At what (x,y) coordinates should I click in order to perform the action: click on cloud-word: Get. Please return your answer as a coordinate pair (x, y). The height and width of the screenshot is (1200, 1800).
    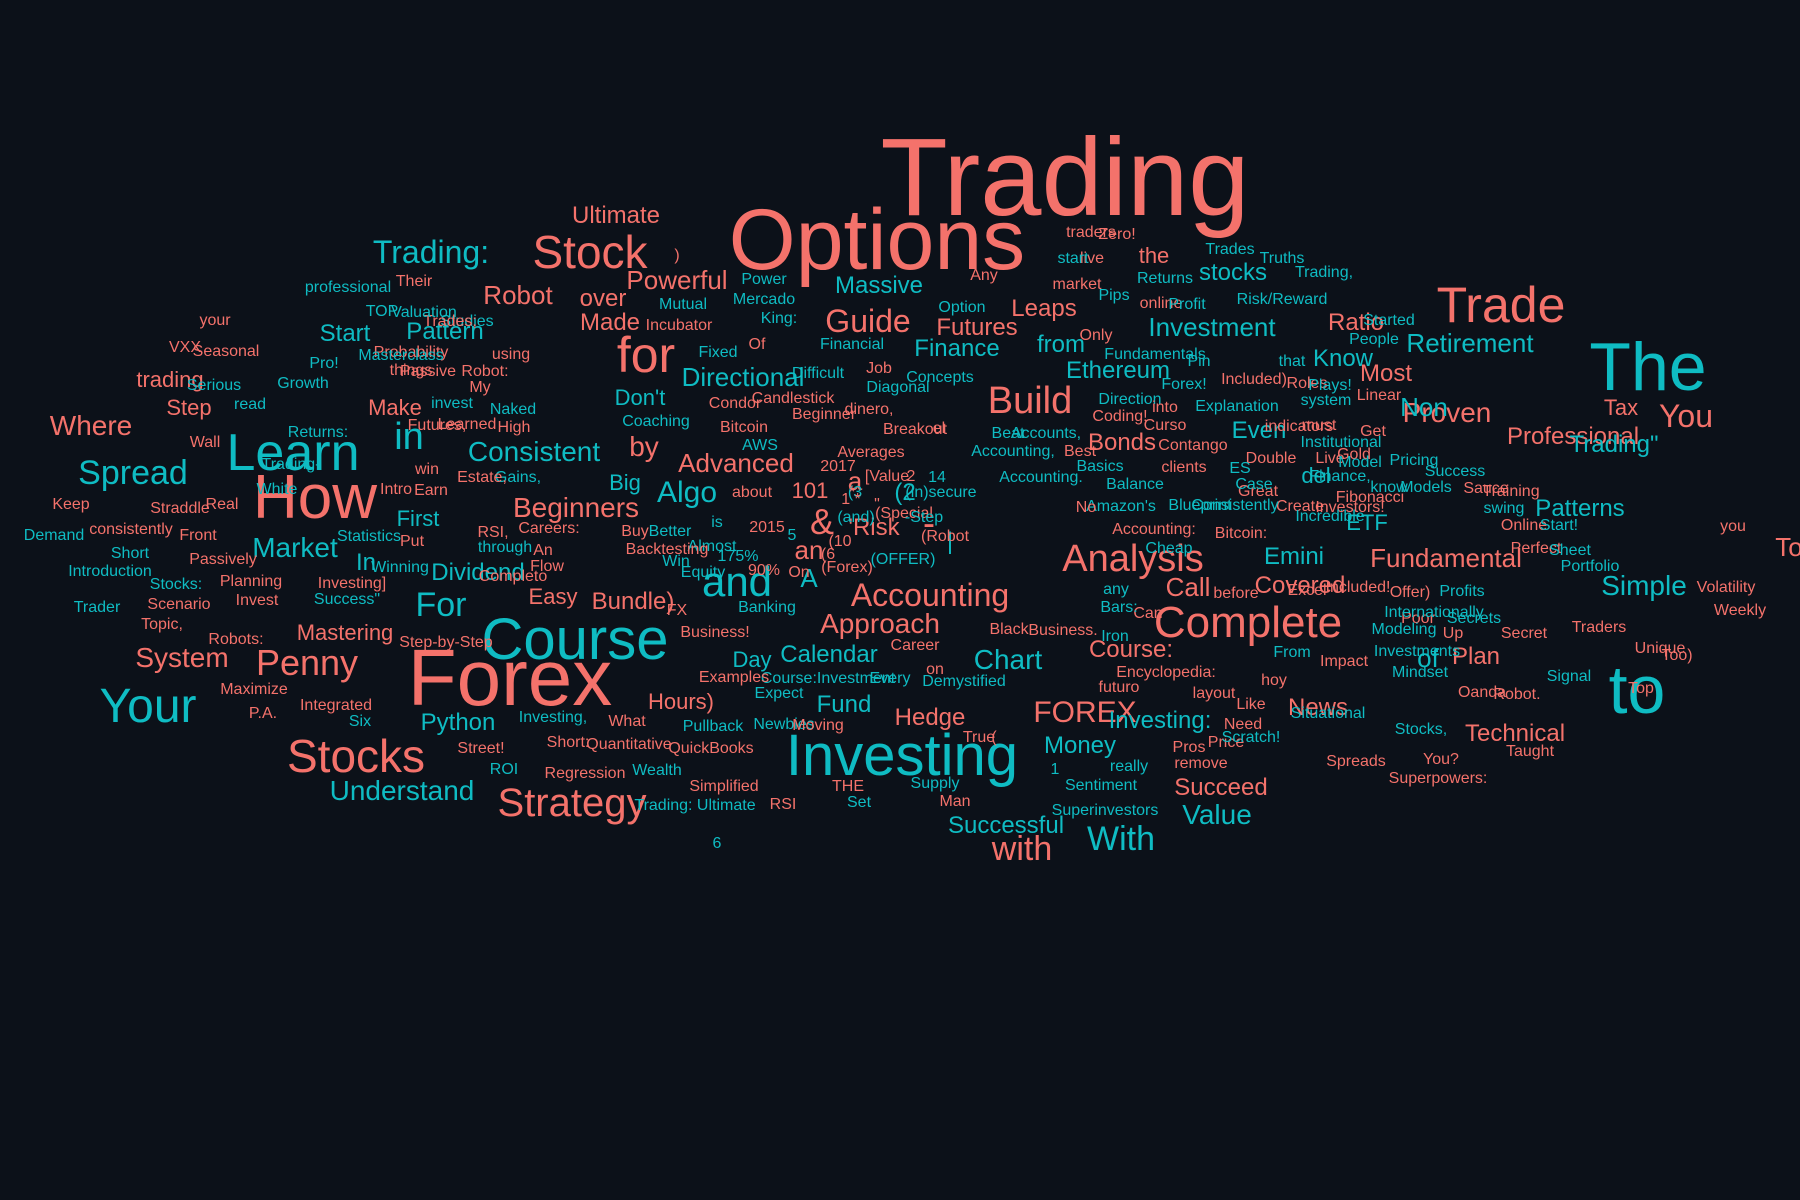
    Looking at the image, I should click on (1373, 431).